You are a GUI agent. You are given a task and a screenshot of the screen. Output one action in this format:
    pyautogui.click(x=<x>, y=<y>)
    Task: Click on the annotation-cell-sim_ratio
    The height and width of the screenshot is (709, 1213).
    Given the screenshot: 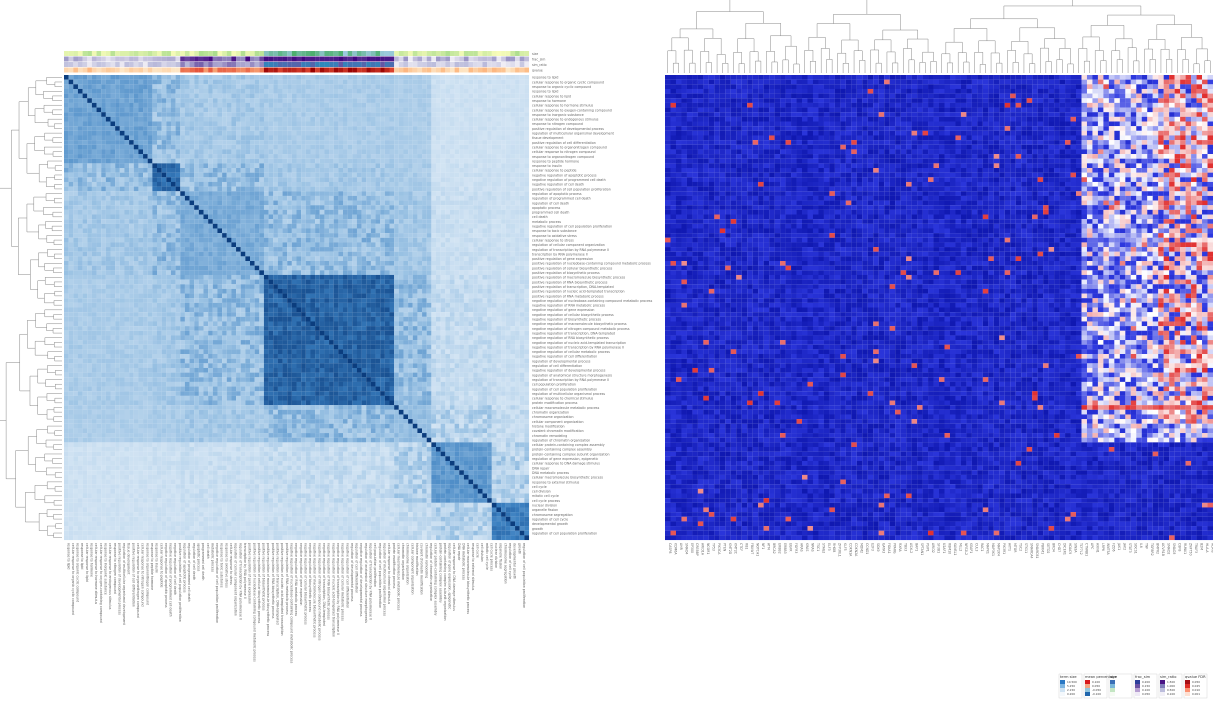 What is the action you would take?
    pyautogui.click(x=103, y=64)
    